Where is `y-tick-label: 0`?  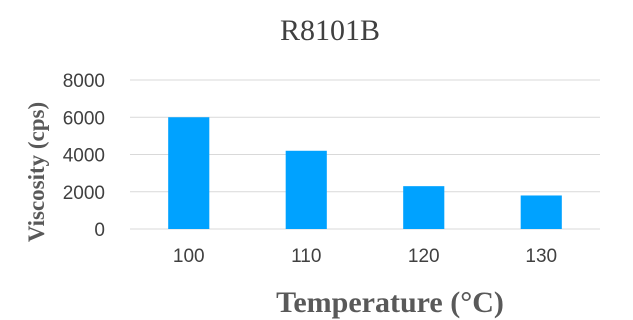 y-tick-label: 0 is located at coordinates (99, 230).